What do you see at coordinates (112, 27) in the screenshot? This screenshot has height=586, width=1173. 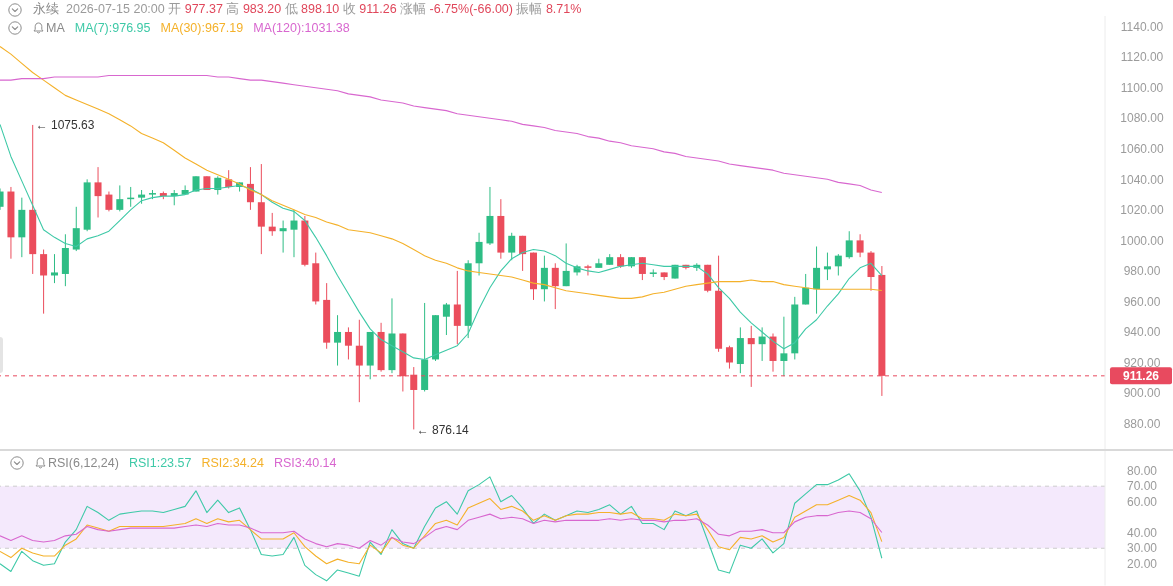 I see `text: MA(7):976.95` at bounding box center [112, 27].